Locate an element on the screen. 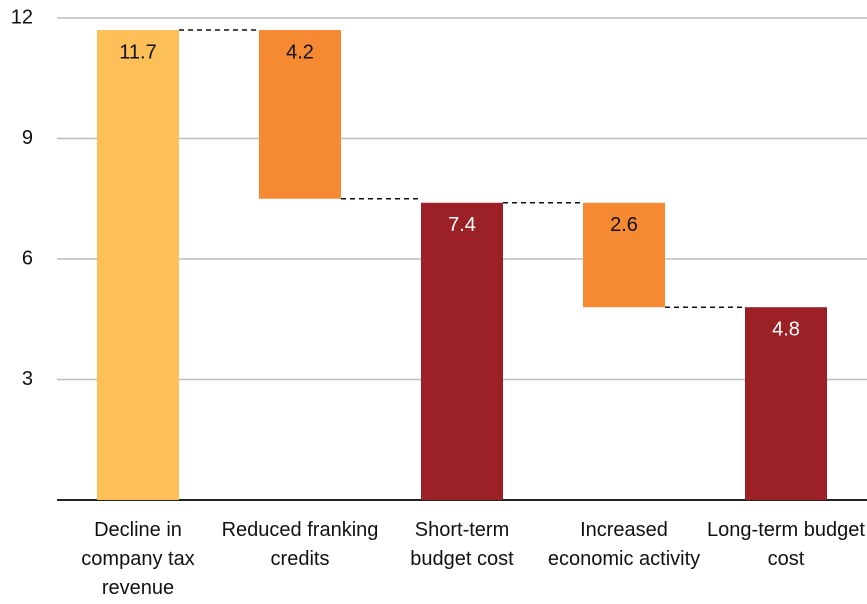 Image resolution: width=867 pixels, height=604 pixels. y-tick-label: 6 is located at coordinates (27, 258).